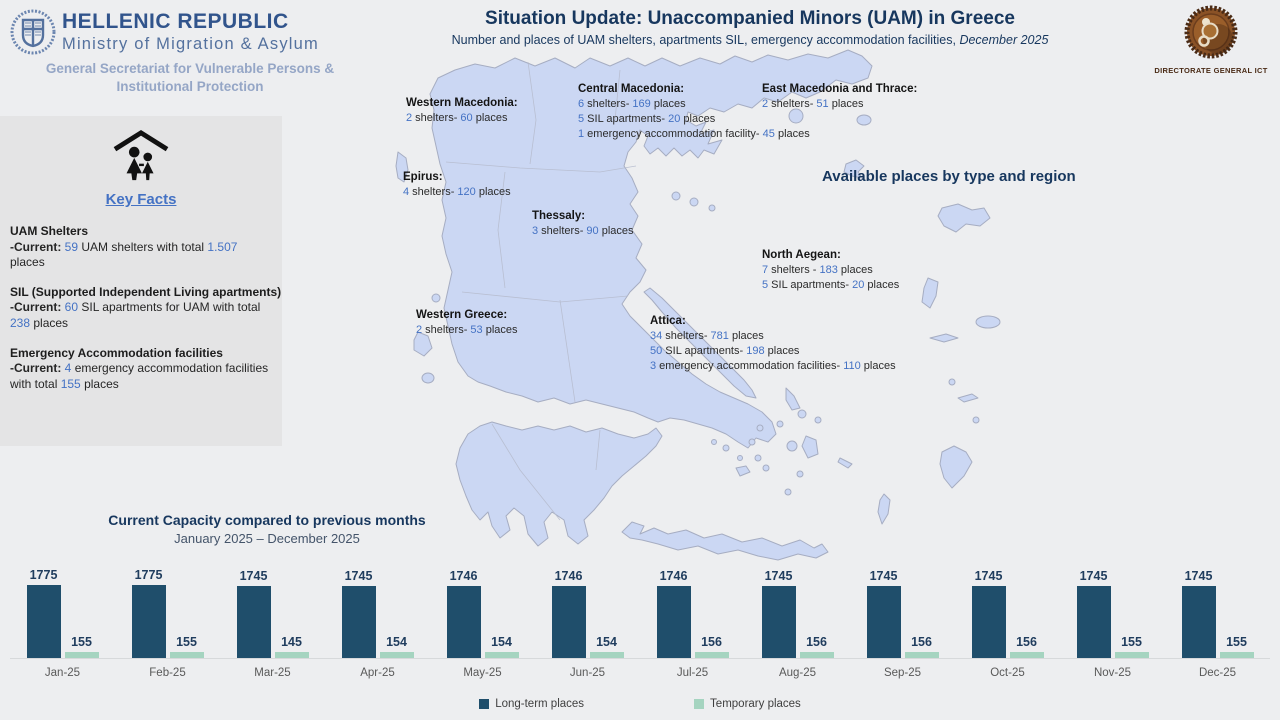 This screenshot has height=720, width=1280. What do you see at coordinates (755, 351) in the screenshot?
I see `text-segment: 198` at bounding box center [755, 351].